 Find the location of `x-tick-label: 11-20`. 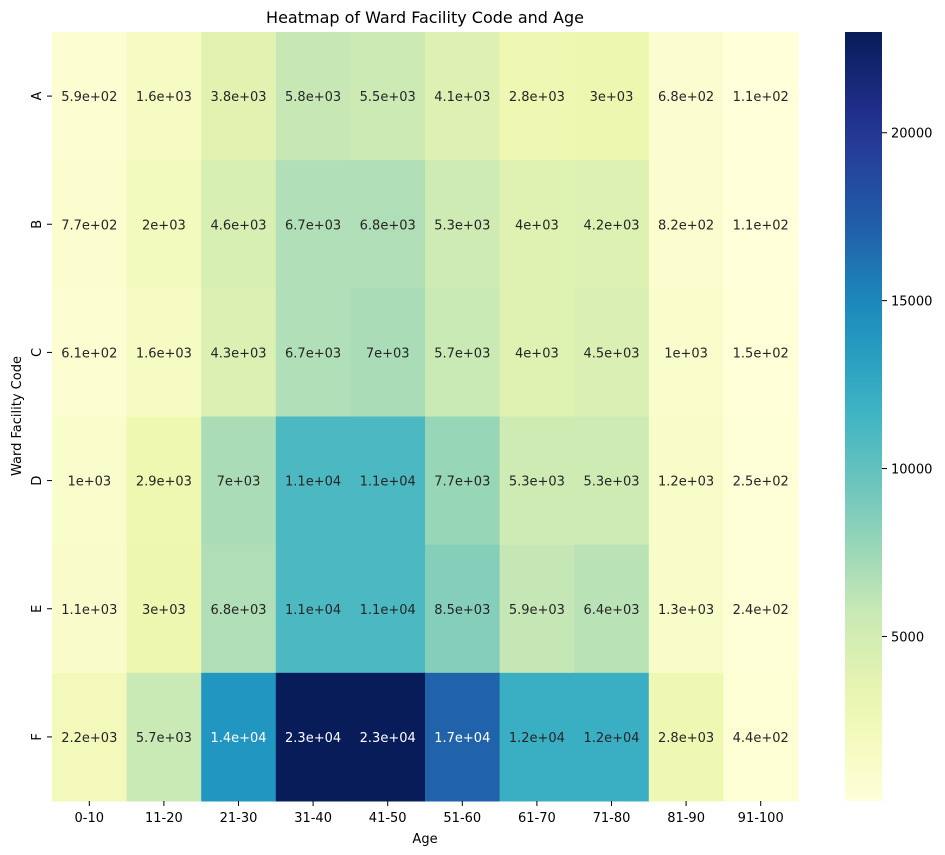

x-tick-label: 11-20 is located at coordinates (164, 818).